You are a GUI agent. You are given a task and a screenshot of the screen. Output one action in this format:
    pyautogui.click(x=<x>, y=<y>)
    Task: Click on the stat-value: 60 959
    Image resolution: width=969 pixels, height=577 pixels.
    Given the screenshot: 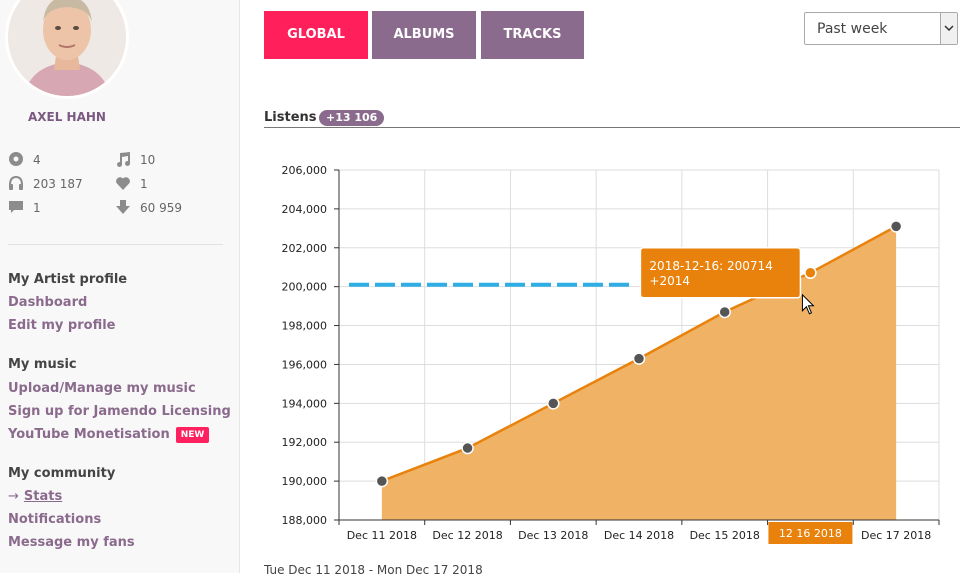 What is the action you would take?
    pyautogui.click(x=161, y=208)
    